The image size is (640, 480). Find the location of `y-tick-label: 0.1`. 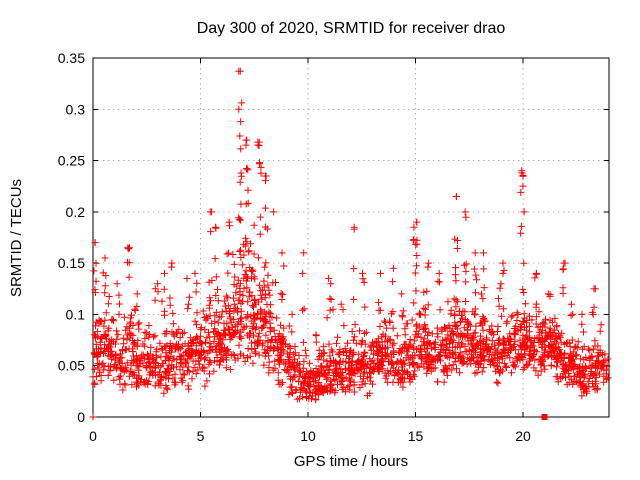

y-tick-label: 0.1 is located at coordinates (76, 314).